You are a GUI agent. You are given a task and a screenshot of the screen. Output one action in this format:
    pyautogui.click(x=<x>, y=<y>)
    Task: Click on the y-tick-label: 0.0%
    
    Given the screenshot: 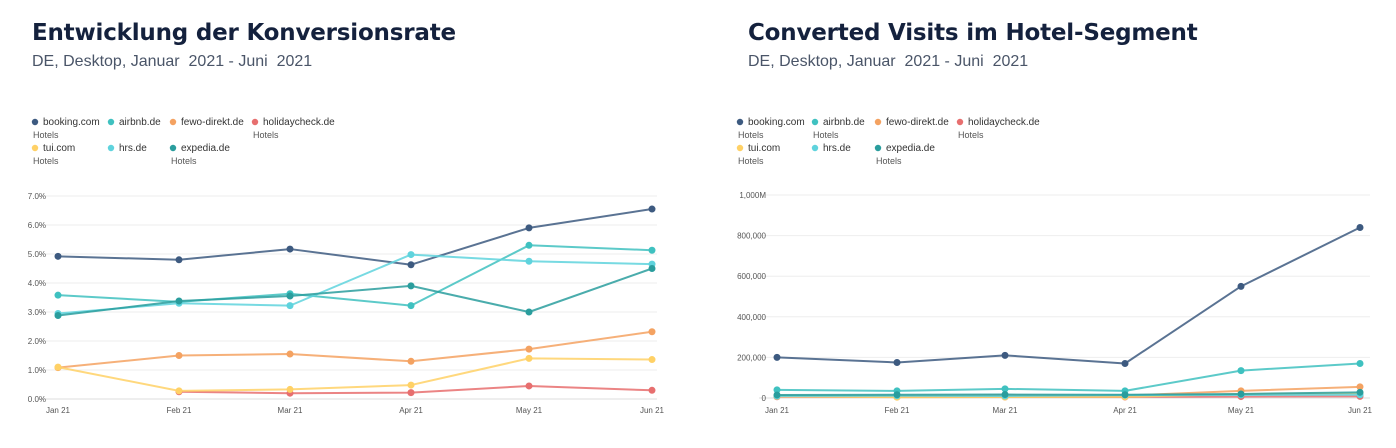 What is the action you would take?
    pyautogui.click(x=37, y=399)
    